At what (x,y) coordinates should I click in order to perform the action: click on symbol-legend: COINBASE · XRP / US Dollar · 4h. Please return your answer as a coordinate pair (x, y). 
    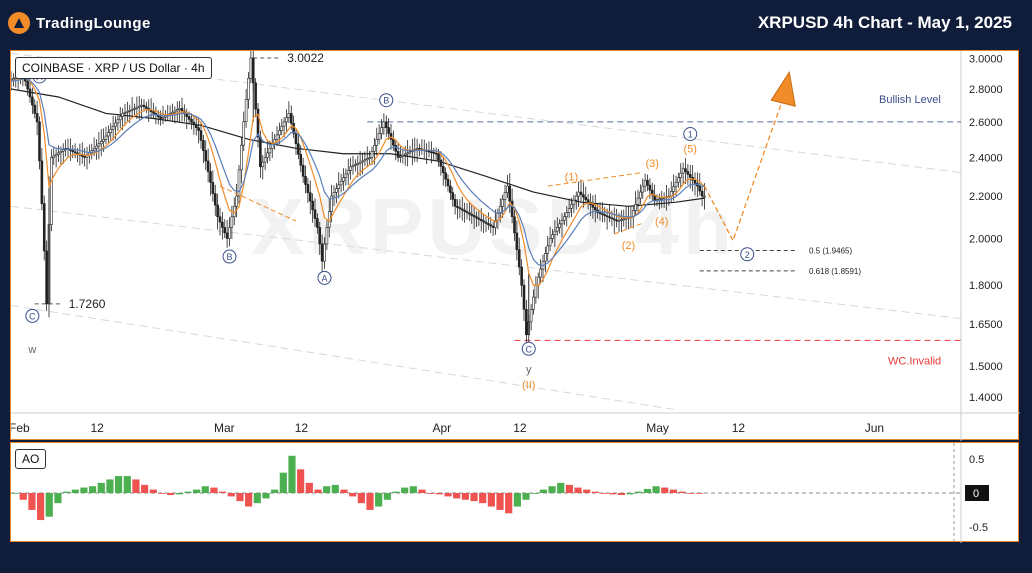
    Looking at the image, I should click on (113, 68).